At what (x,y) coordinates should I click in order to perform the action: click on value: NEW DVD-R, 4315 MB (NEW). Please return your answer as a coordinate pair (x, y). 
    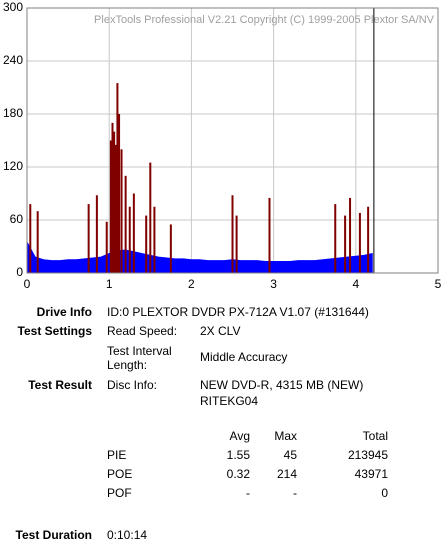
    Looking at the image, I should click on (281, 385).